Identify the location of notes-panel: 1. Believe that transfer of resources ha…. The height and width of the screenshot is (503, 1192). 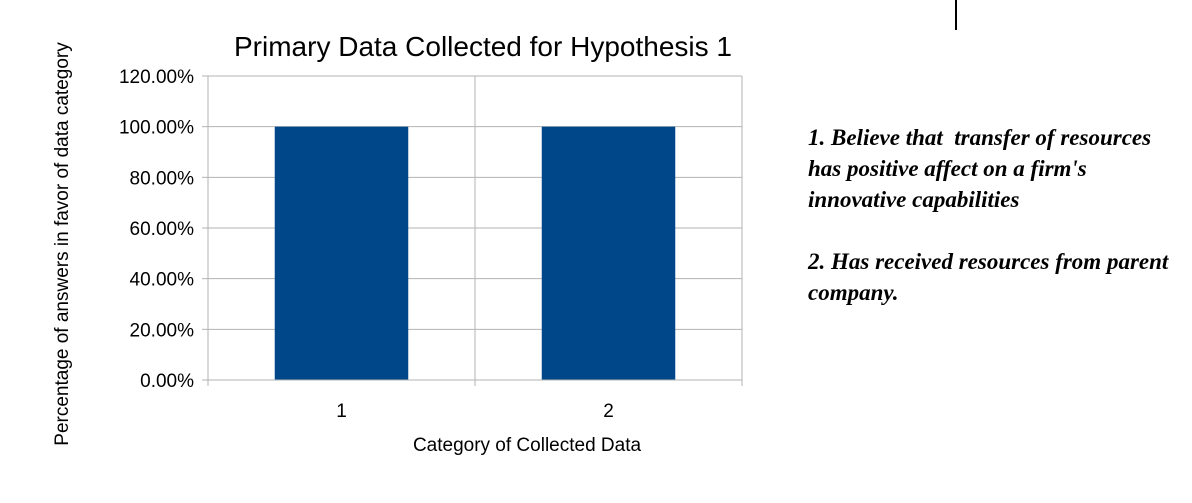
(995, 230).